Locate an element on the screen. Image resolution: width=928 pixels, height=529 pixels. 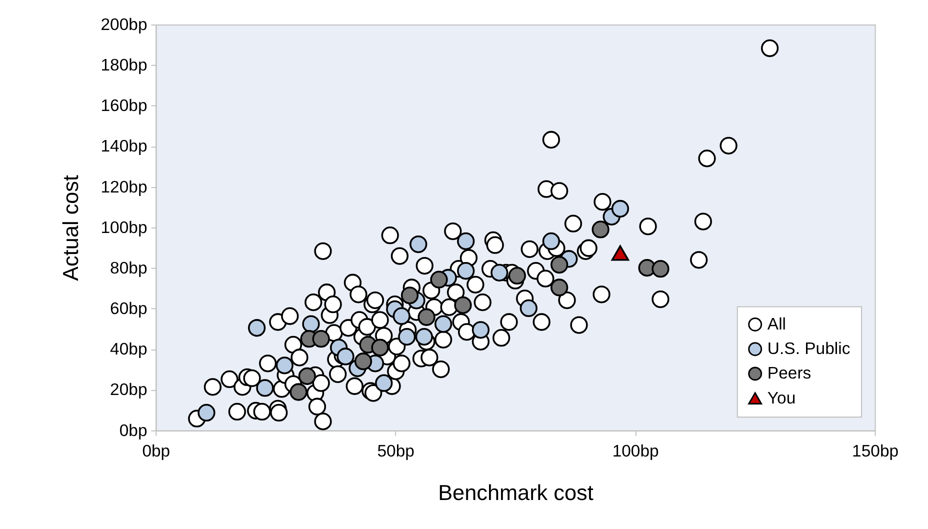
x-axis-title: Benchmark cost is located at coordinates (516, 492).